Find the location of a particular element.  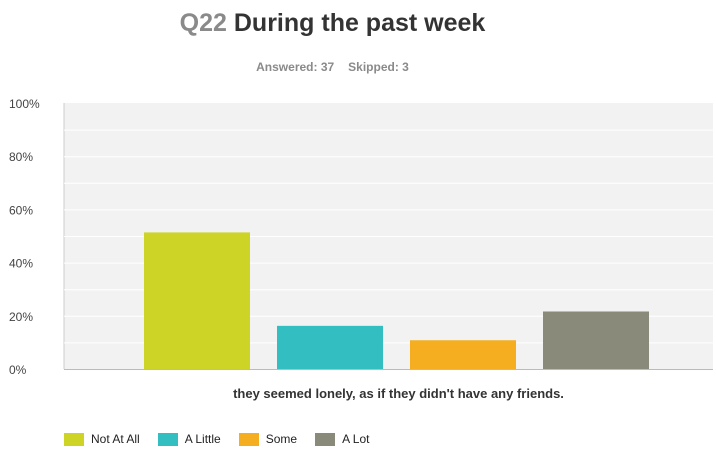

y-tick-label: 40% is located at coordinates (21, 264).